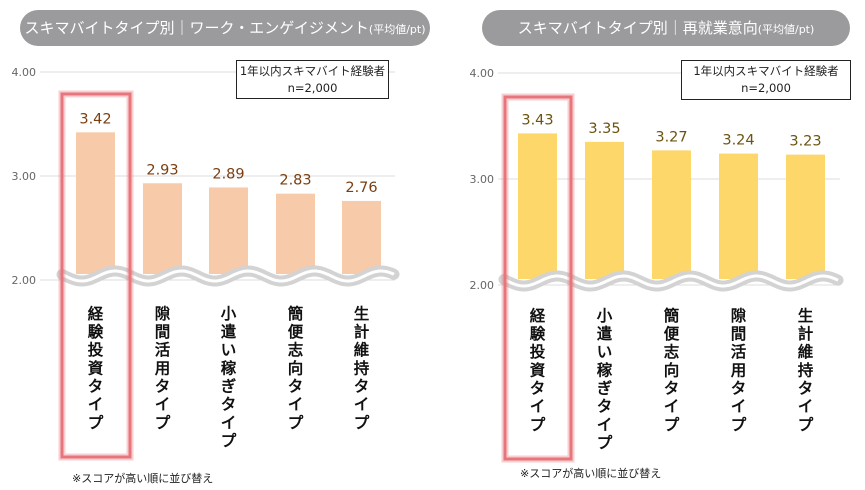 The image size is (865, 490). I want to click on chart-title-pill: スキマバイトタイプ別｜ワーク・エンゲイジメント(平均値/pt), so click(225, 28).